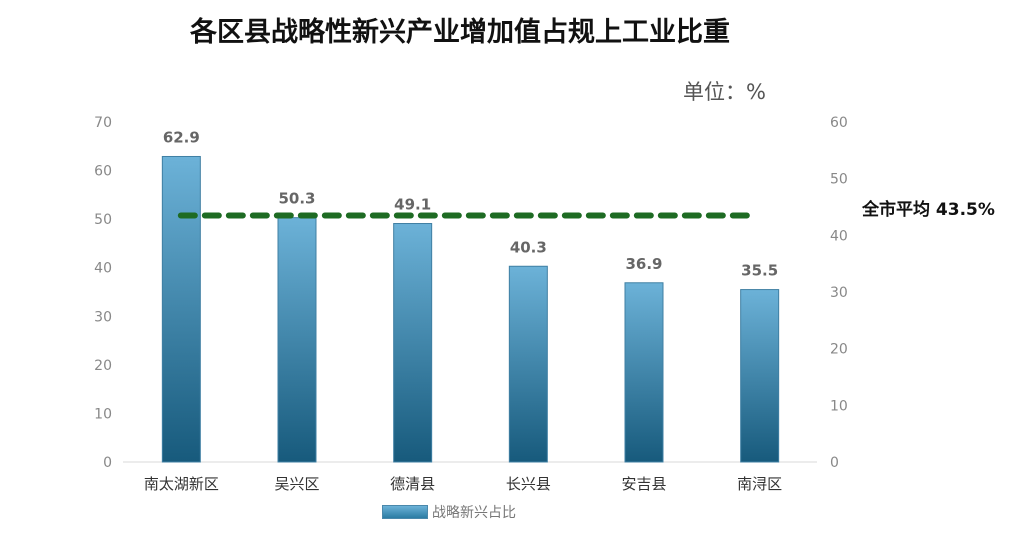 The width and height of the screenshot is (1024, 537). I want to click on y2-tick-label: 20, so click(839, 350).